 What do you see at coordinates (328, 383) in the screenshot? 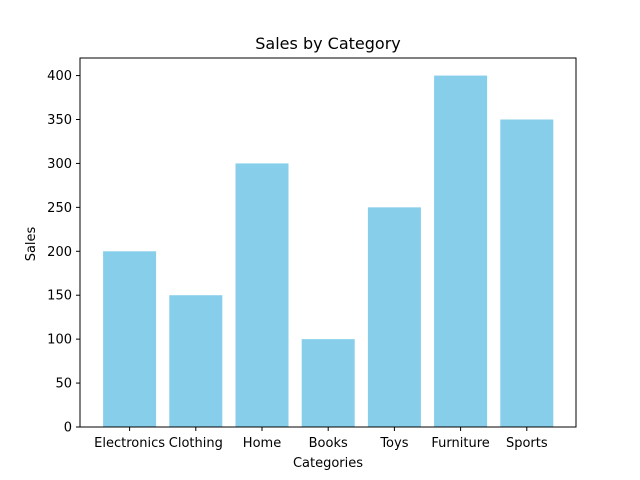
I see `bar-books` at bounding box center [328, 383].